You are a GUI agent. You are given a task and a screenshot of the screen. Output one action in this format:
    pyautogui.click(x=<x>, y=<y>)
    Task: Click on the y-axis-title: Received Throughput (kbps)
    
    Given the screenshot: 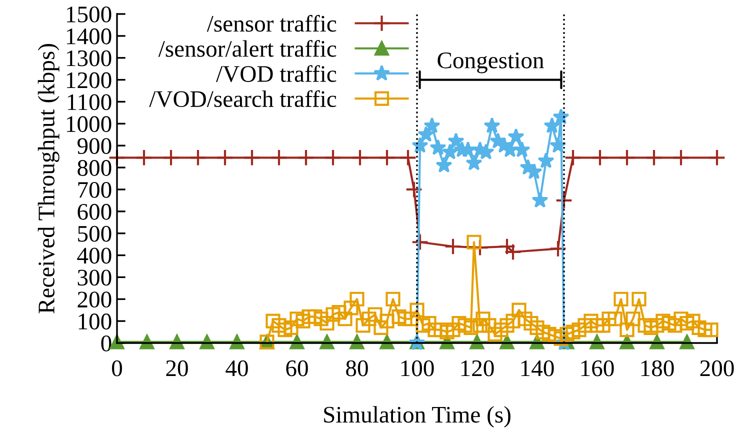 What is the action you would take?
    pyautogui.click(x=49, y=179)
    